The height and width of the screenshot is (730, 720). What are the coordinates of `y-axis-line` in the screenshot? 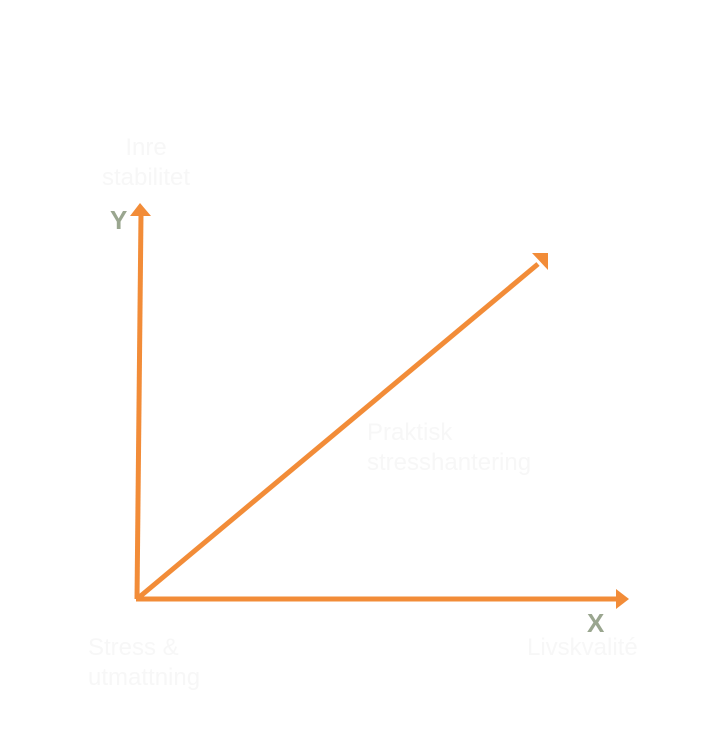 It's located at (139, 406).